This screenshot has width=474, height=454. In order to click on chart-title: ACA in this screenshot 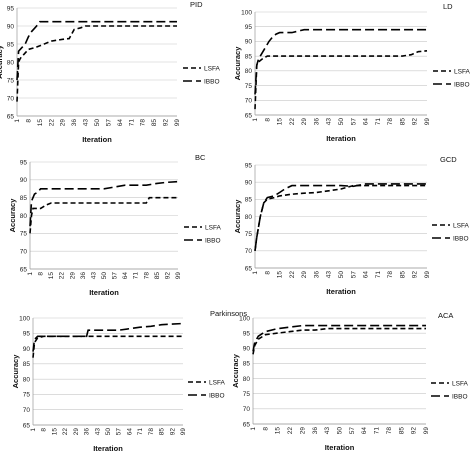, I will do `click(445, 315)`.